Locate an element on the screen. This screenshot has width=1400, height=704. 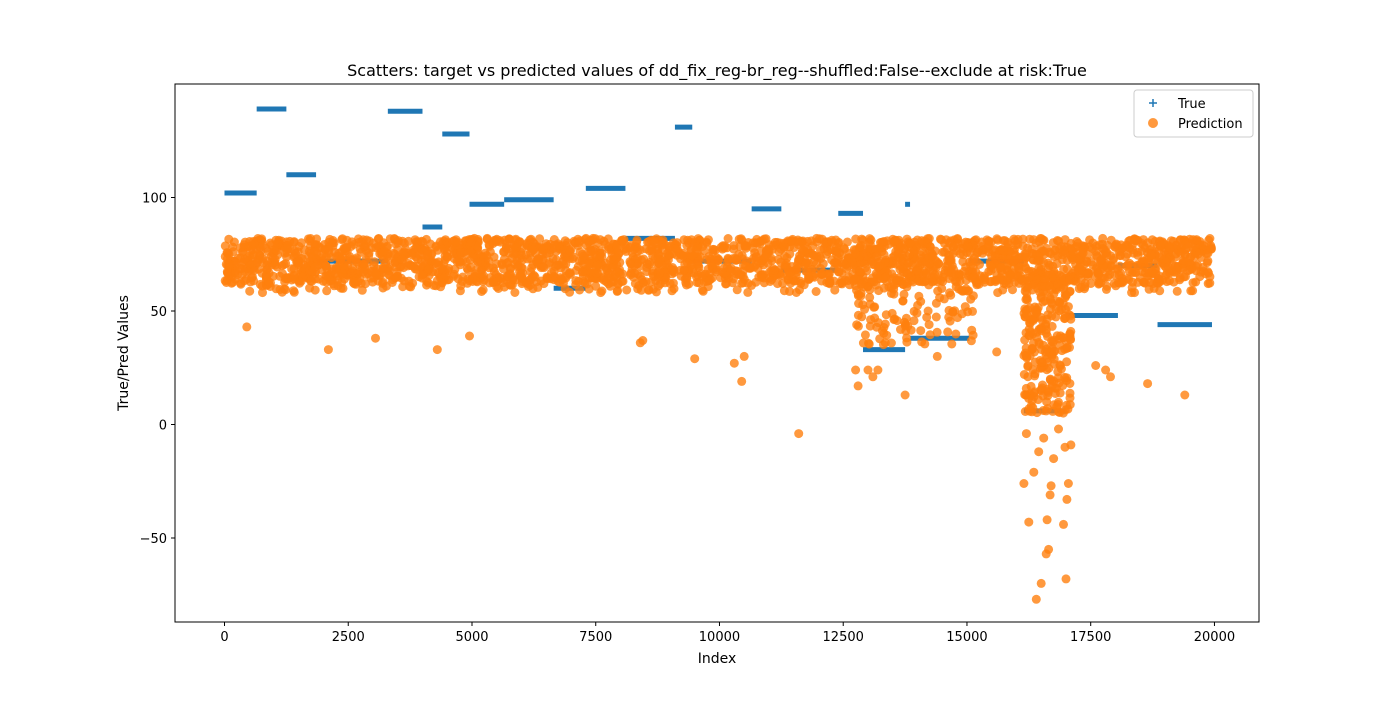
x-tick-label: 5000 is located at coordinates (471, 637).